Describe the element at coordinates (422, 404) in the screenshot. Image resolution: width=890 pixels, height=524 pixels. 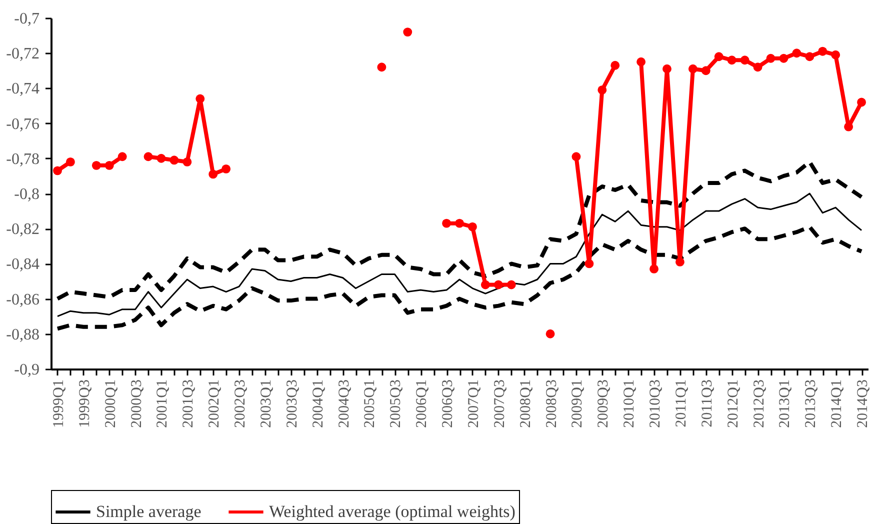
I see `x-tick-label: 2006Q1` at that location.